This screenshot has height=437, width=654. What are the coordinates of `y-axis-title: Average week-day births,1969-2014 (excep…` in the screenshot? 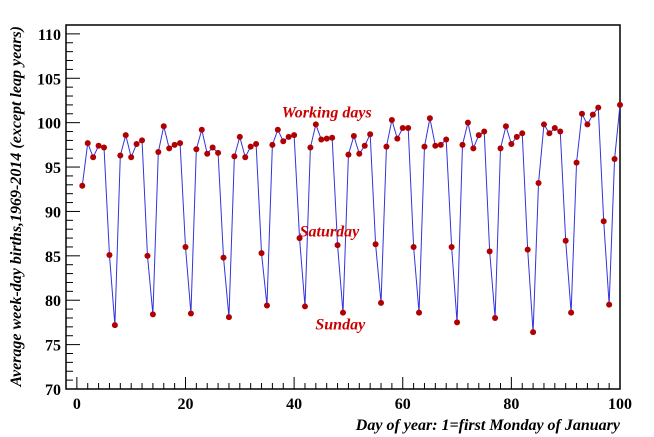 It's located at (16, 207).